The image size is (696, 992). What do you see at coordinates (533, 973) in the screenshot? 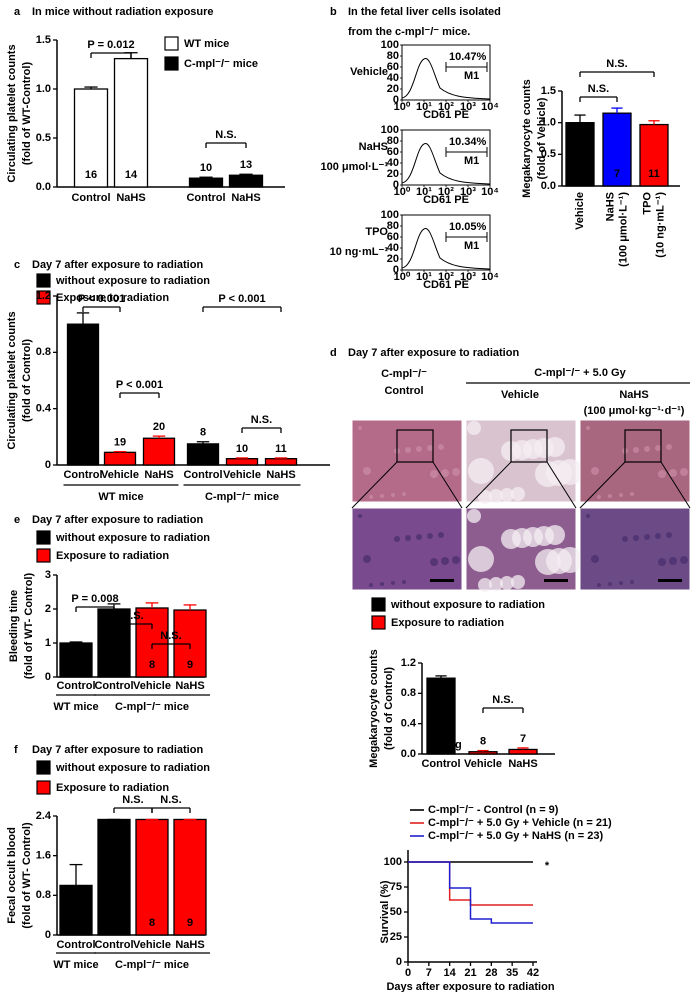
I see `x-tick-label: 42` at bounding box center [533, 973].